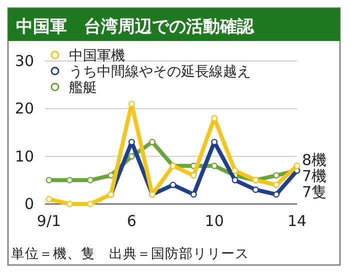 The image size is (350, 273). Describe the element at coordinates (24, 61) in the screenshot. I see `y-tick-label: 30` at that location.